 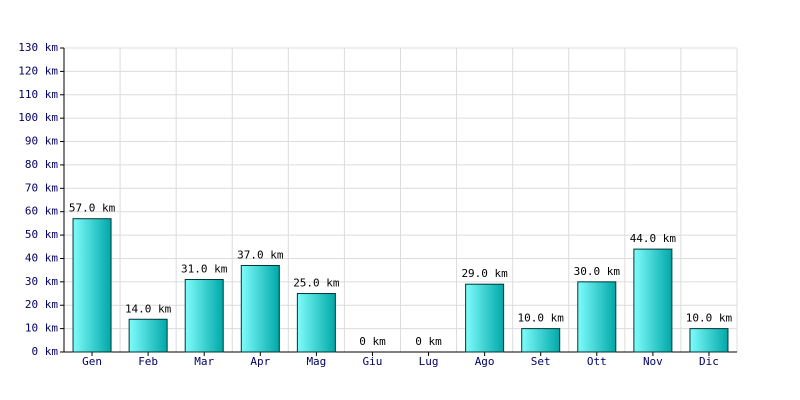 I want to click on x-tick-label: Apr, so click(x=260, y=361).